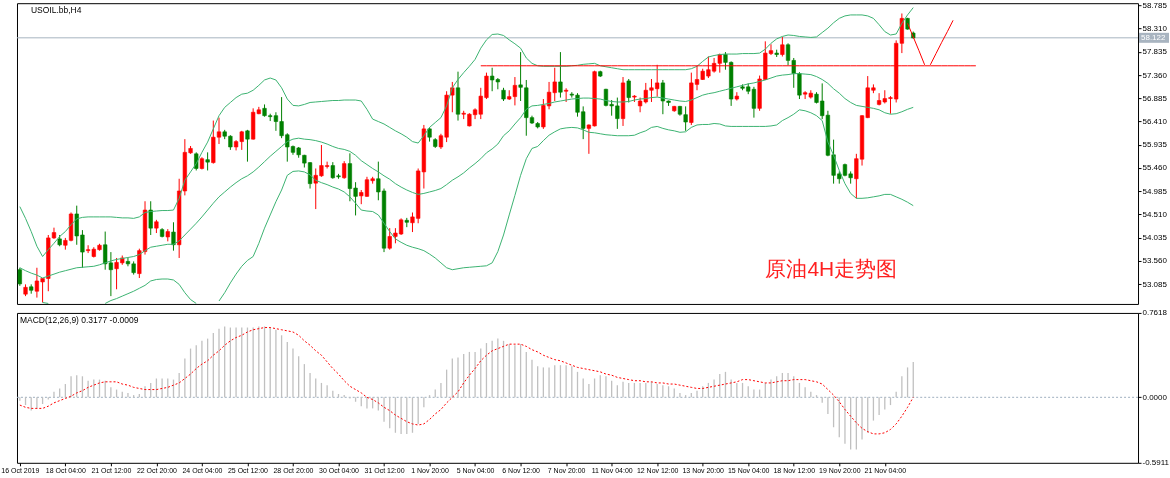 The height and width of the screenshot is (478, 1170). I want to click on y-tick-label: 55.460, so click(1155, 168).